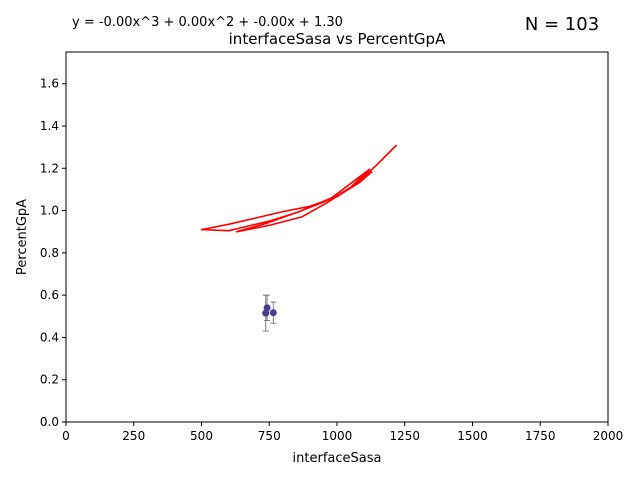 Image resolution: width=640 pixels, height=480 pixels. Describe the element at coordinates (299, 188) in the screenshot. I see `fit-curve` at that location.